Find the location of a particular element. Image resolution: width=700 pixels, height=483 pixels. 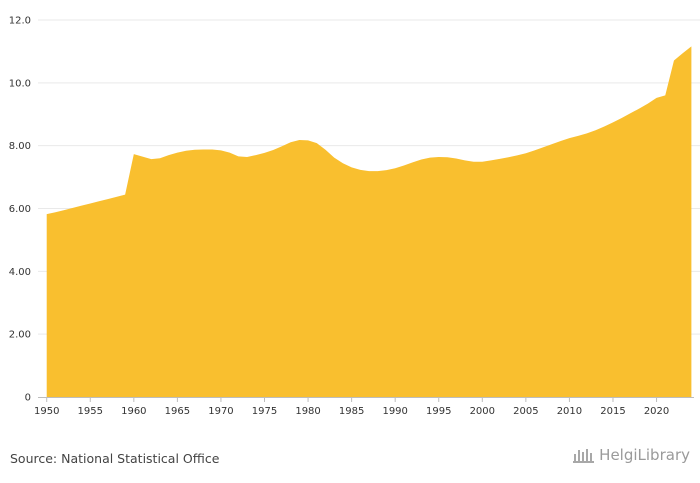

x-tick-label: 2000 is located at coordinates (482, 411).